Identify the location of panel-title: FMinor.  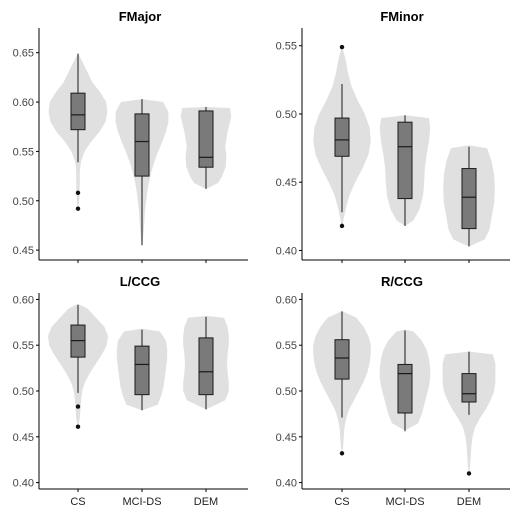
(401, 16).